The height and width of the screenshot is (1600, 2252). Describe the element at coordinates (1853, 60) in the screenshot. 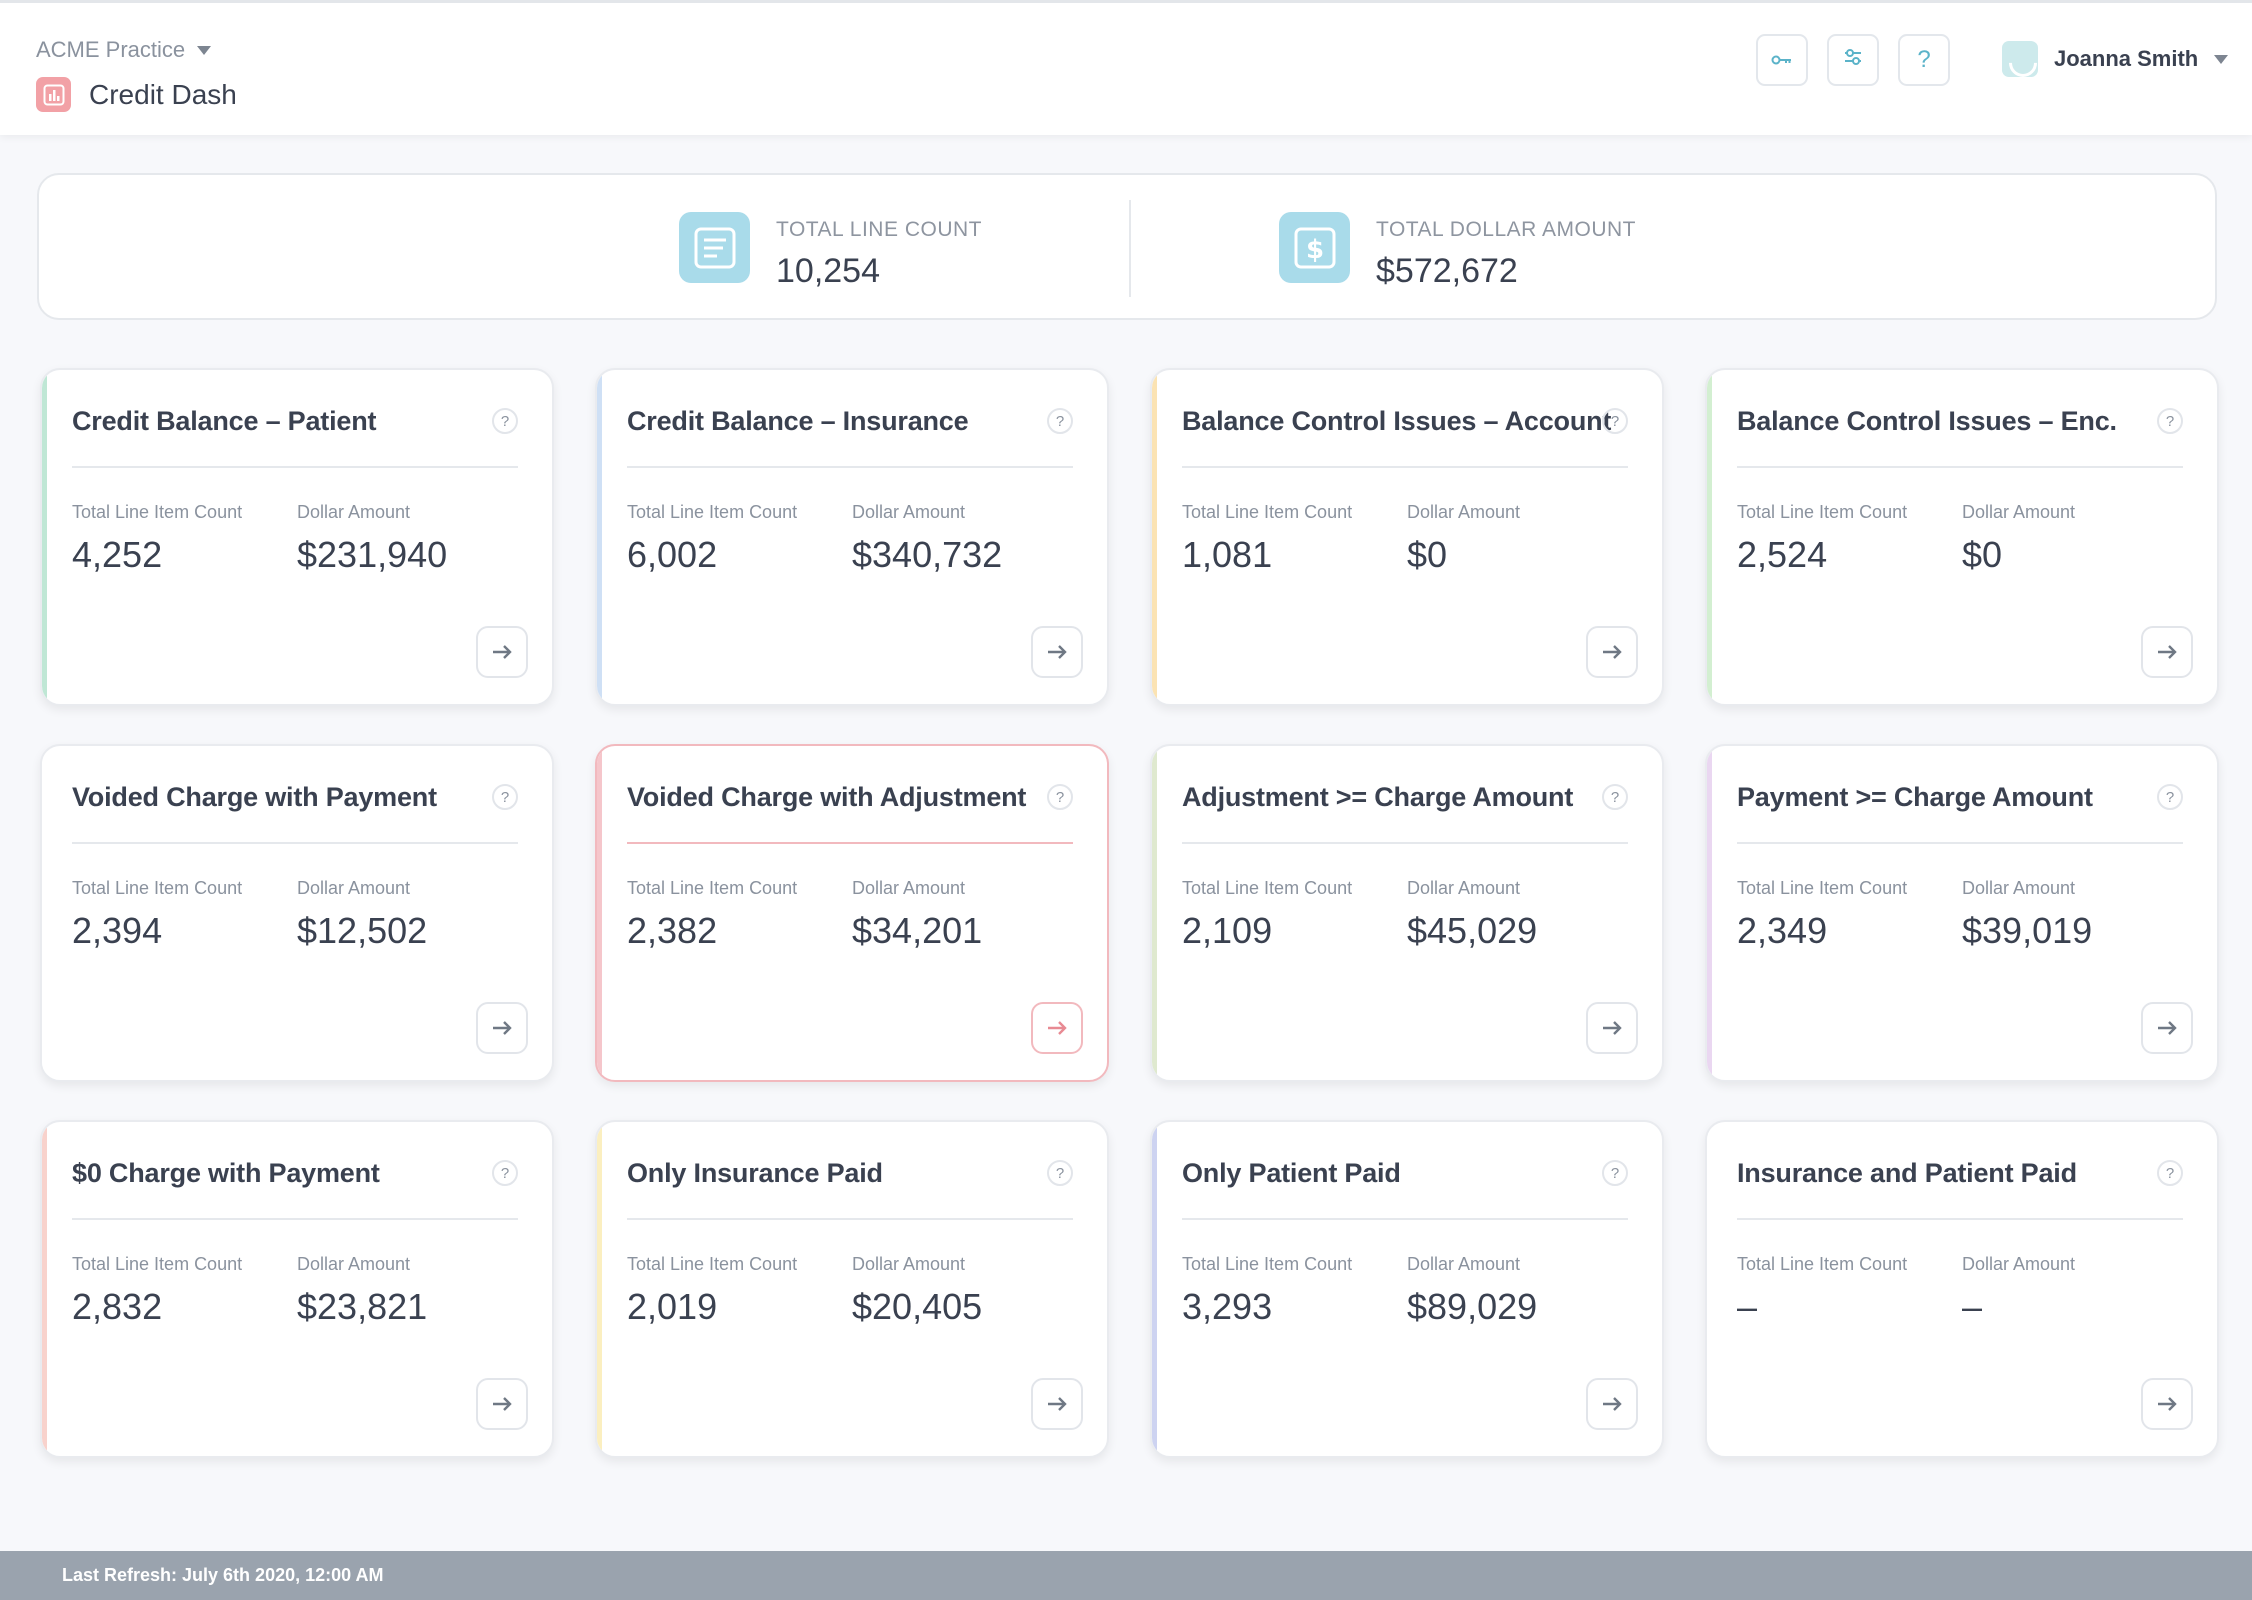

I see `settings-button` at that location.